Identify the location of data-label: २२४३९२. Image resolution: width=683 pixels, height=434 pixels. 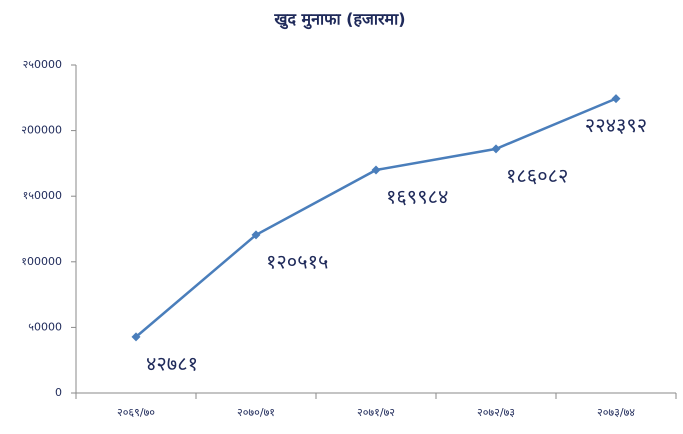
(616, 125).